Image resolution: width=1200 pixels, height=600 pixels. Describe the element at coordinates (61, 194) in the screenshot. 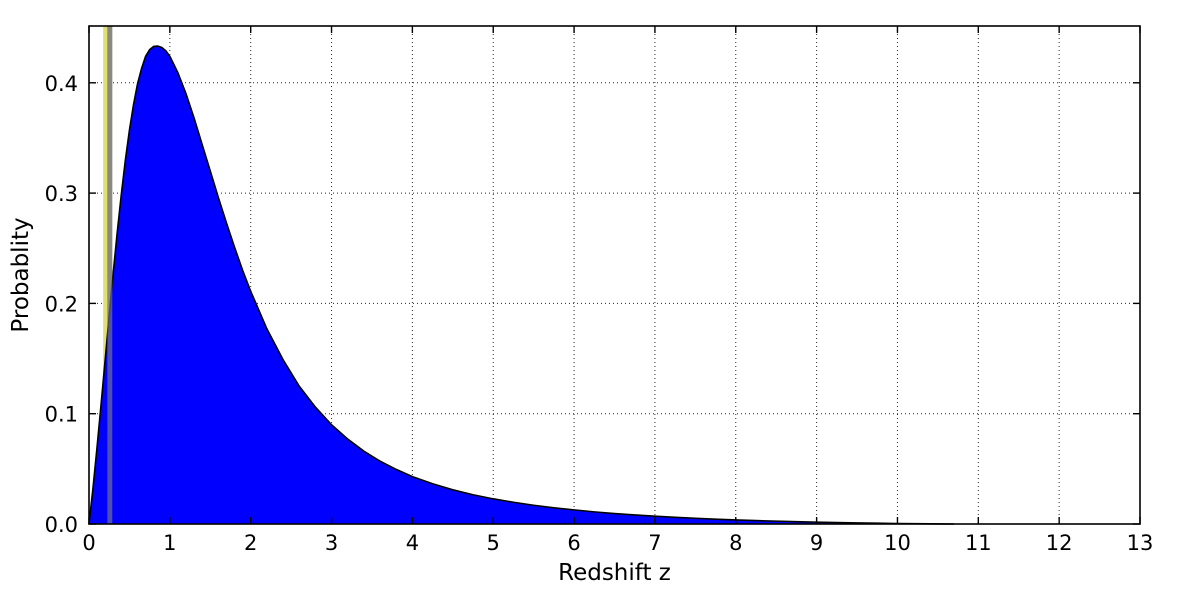

I see `y-tick-label: 0.3` at that location.